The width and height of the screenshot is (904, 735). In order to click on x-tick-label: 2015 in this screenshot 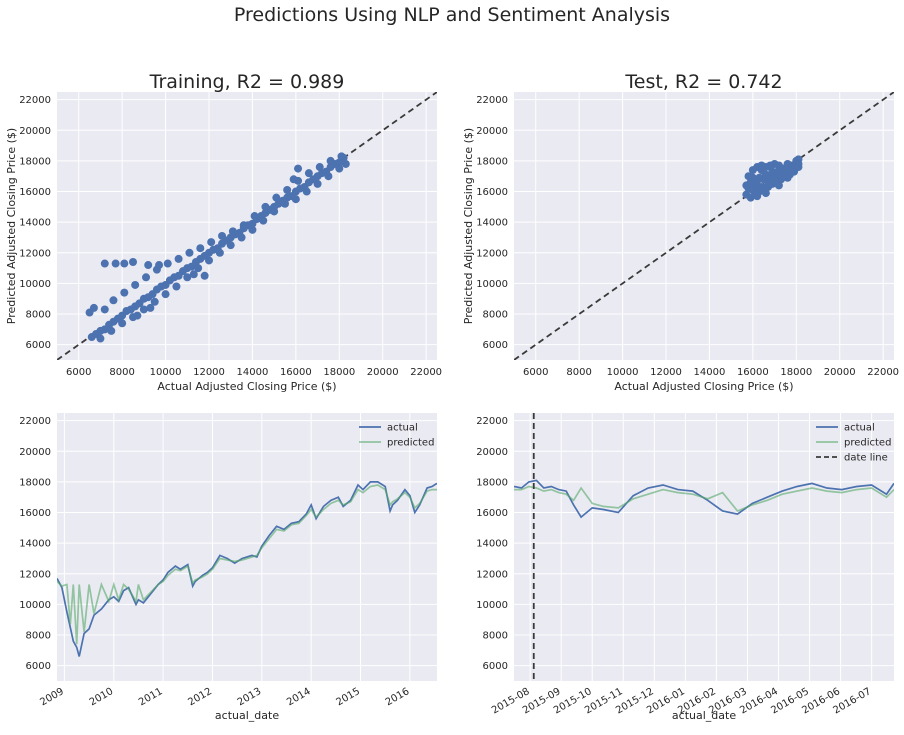, I will do `click(348, 697)`.